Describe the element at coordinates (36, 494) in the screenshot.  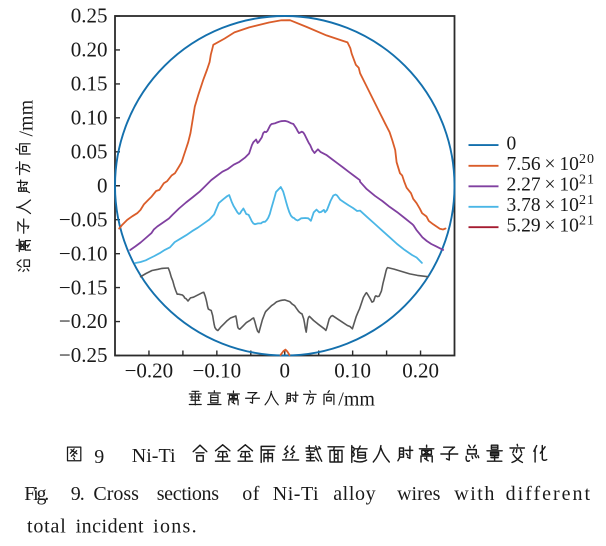
I see `svg-text: Fig.` at that location.